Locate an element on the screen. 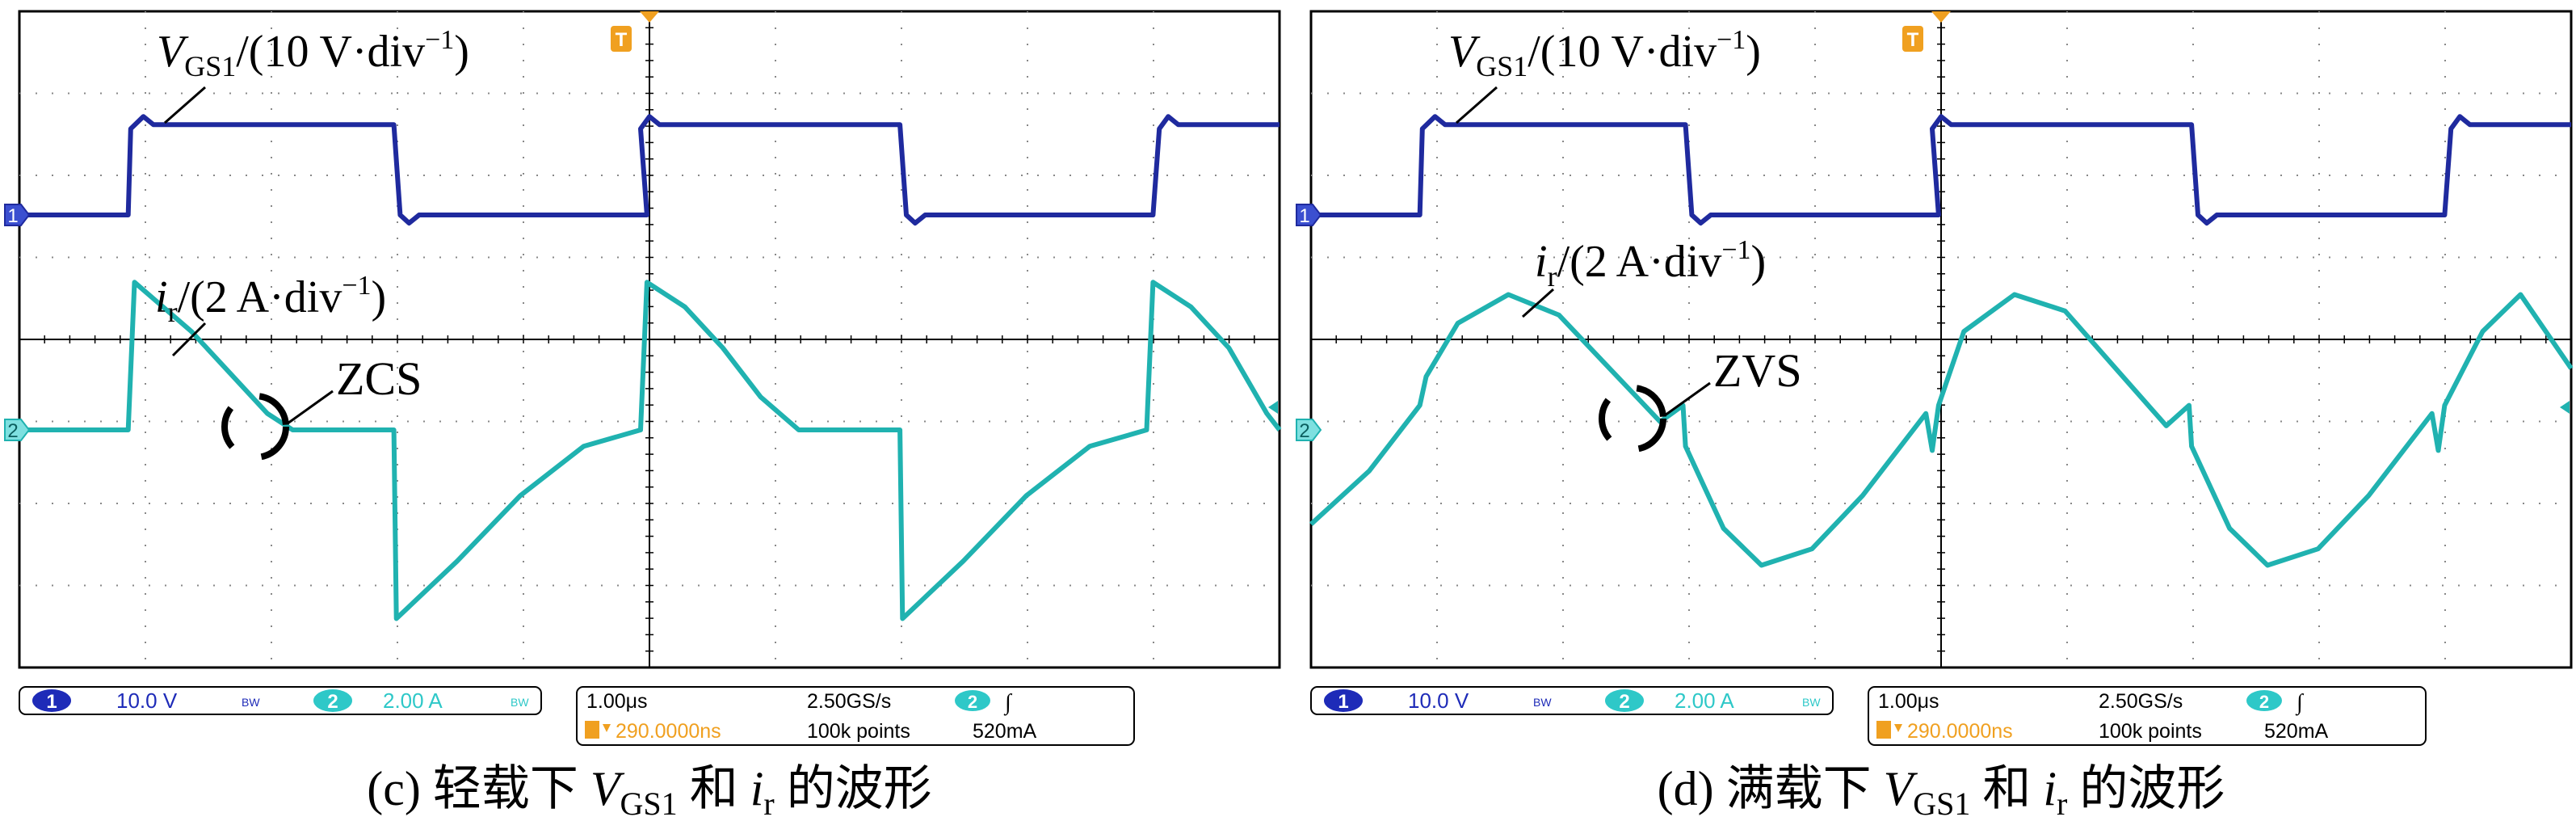 Image resolution: width=2576 pixels, height=838 pixels. status-channel-box: 1 10.0 V BW 2 2.00 A BW is located at coordinates (1572, 700).